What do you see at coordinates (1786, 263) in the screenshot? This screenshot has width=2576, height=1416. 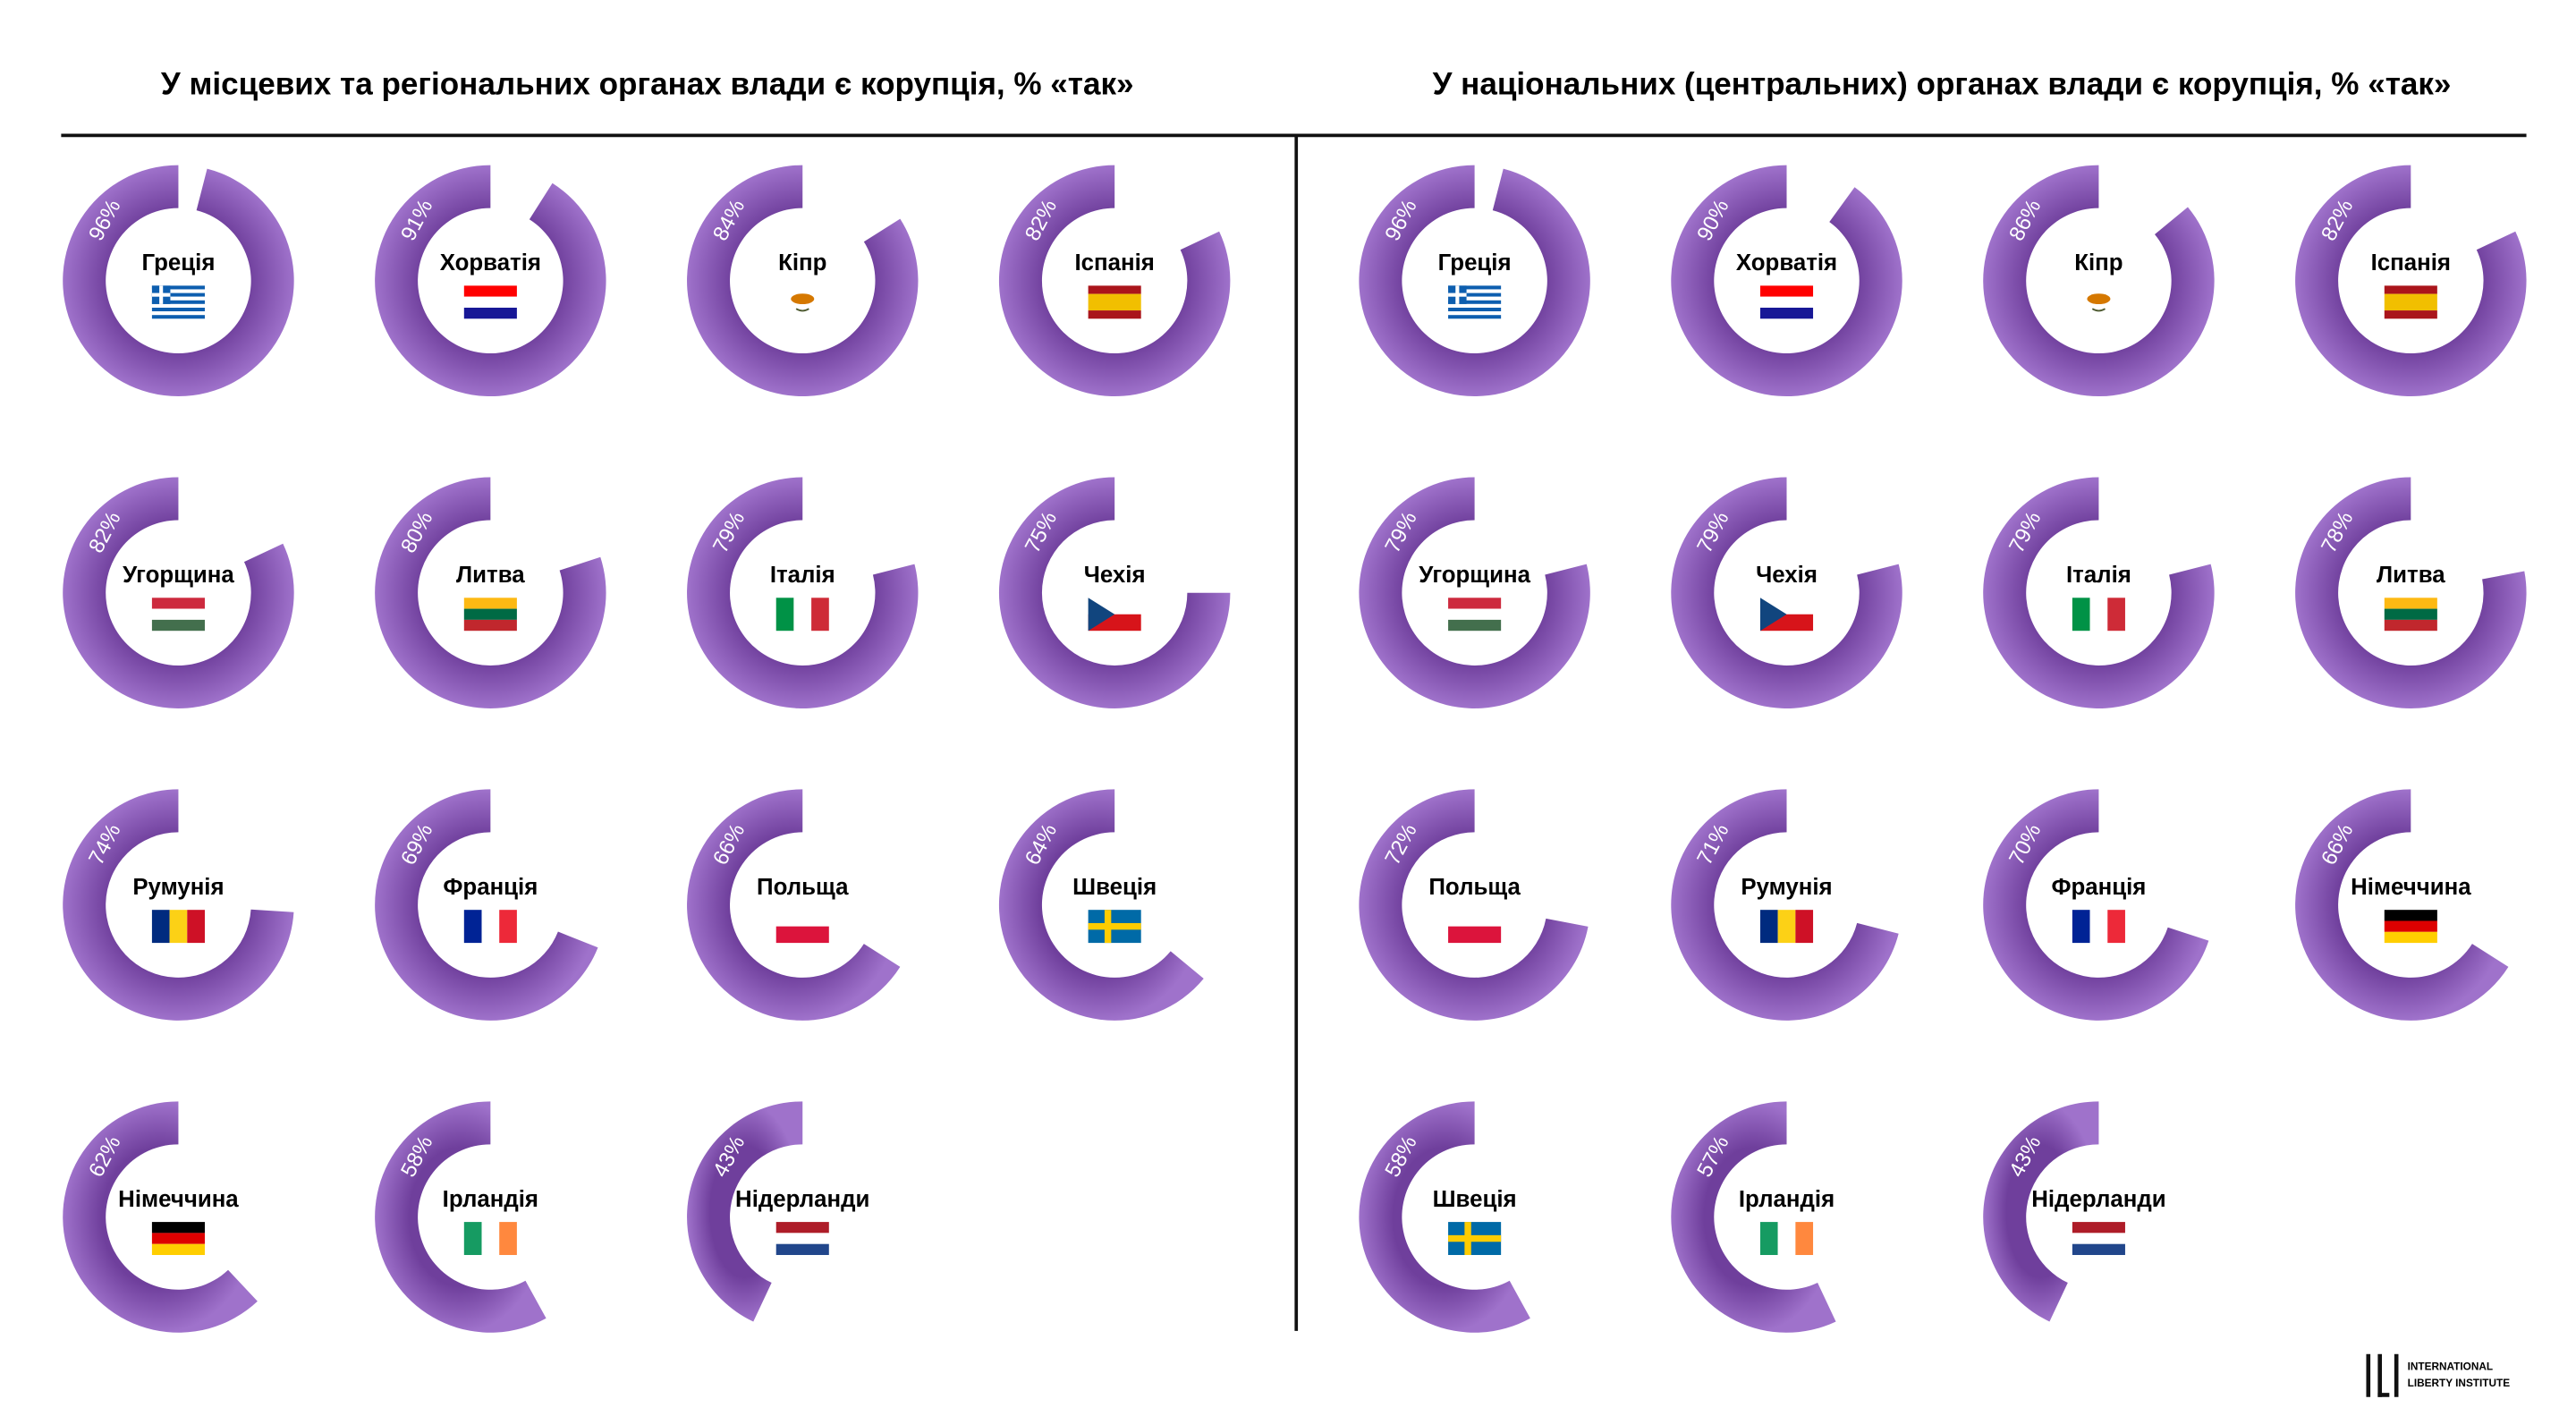 I see `country-name: Хорватія` at bounding box center [1786, 263].